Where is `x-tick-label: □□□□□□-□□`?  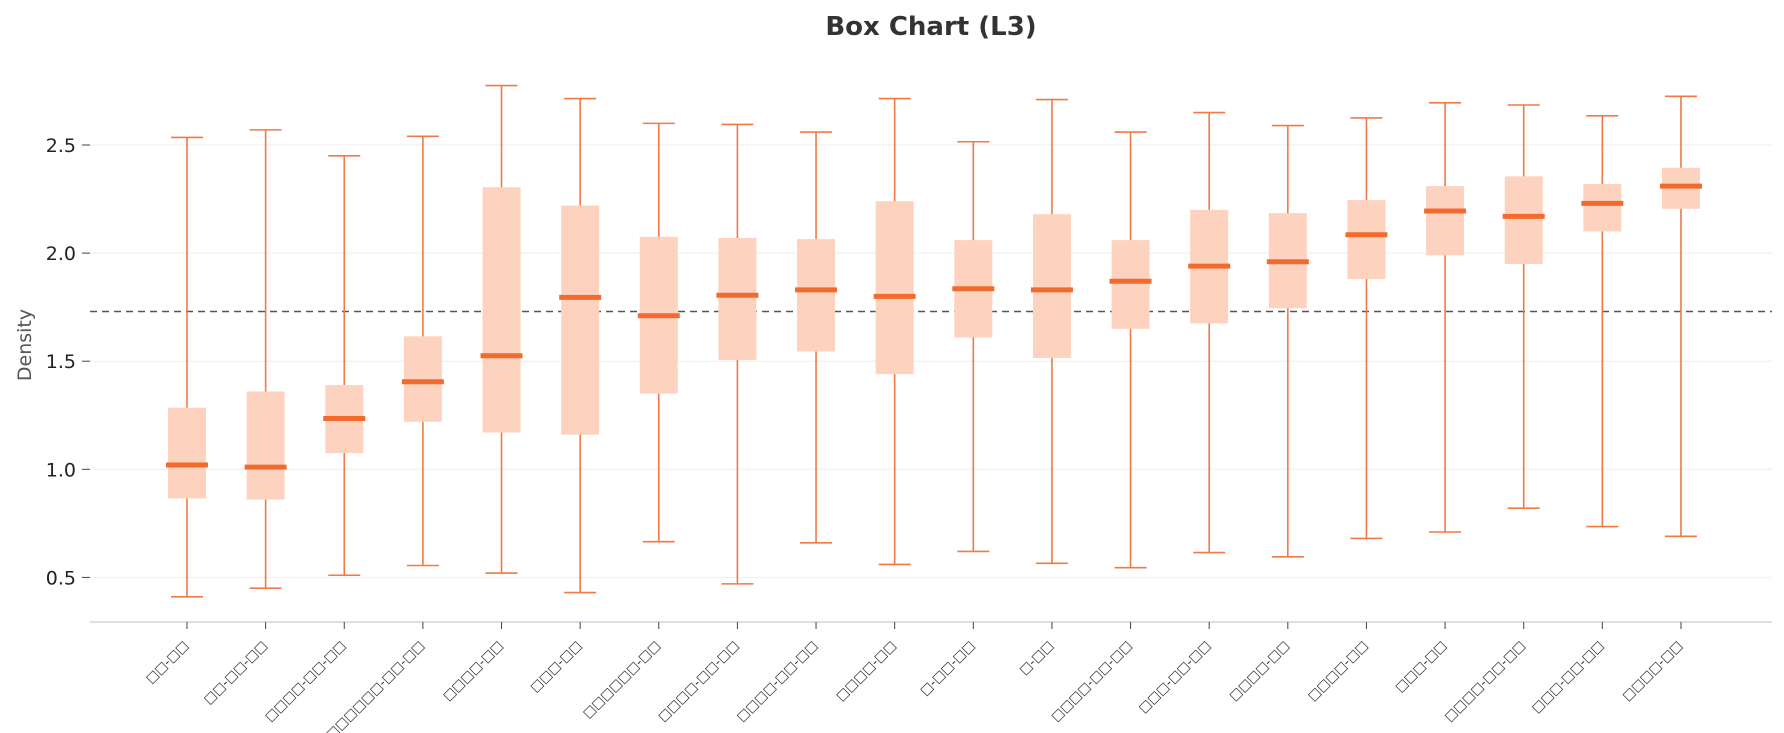 x-tick-label: □□□□□□-□□ is located at coordinates (621, 679).